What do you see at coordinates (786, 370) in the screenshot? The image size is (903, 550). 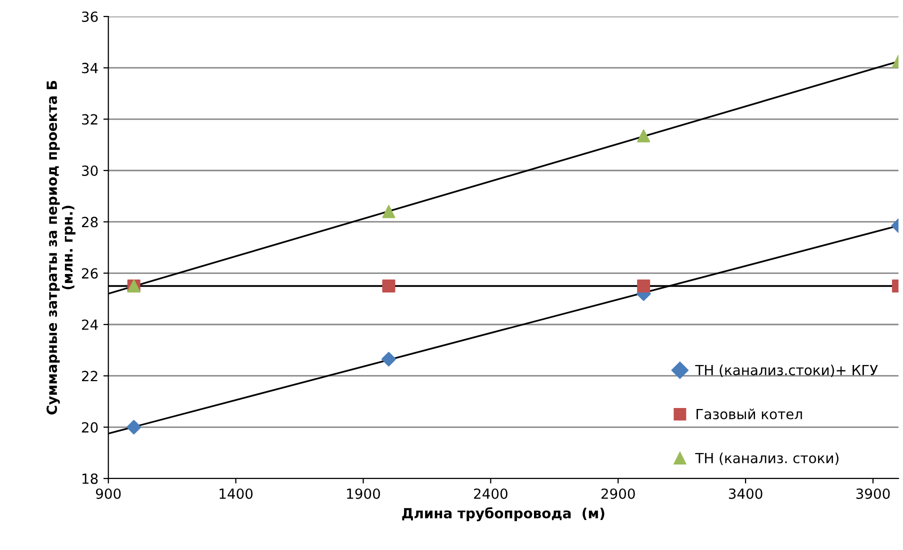 I see `legend-label: ТН (канализ.стоки)+ КГУ` at bounding box center [786, 370].